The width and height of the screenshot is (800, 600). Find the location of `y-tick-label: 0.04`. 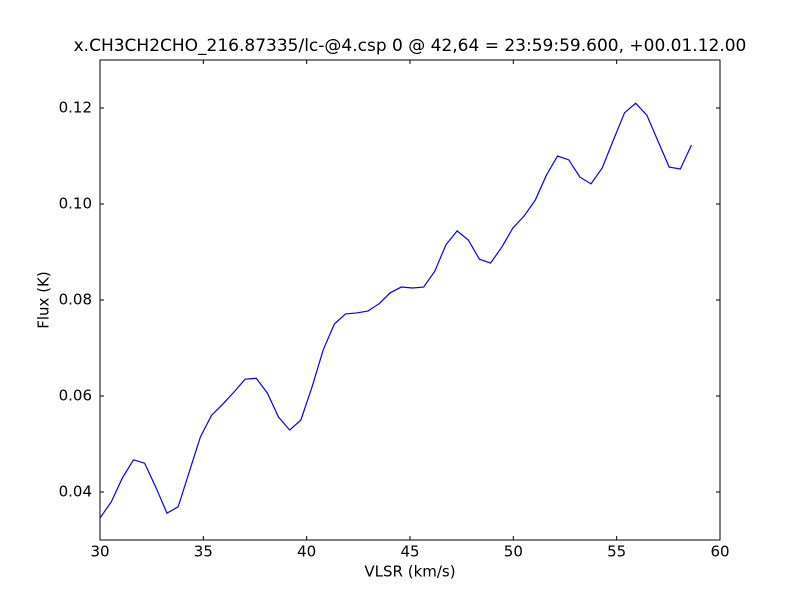

y-tick-label: 0.04 is located at coordinates (75, 492).